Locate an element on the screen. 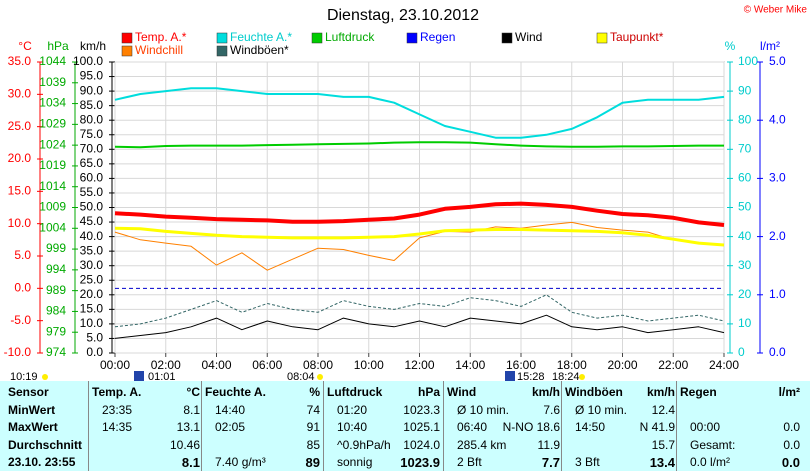 This screenshot has width=810, height=471. legend-label: Windböen* is located at coordinates (259, 50).